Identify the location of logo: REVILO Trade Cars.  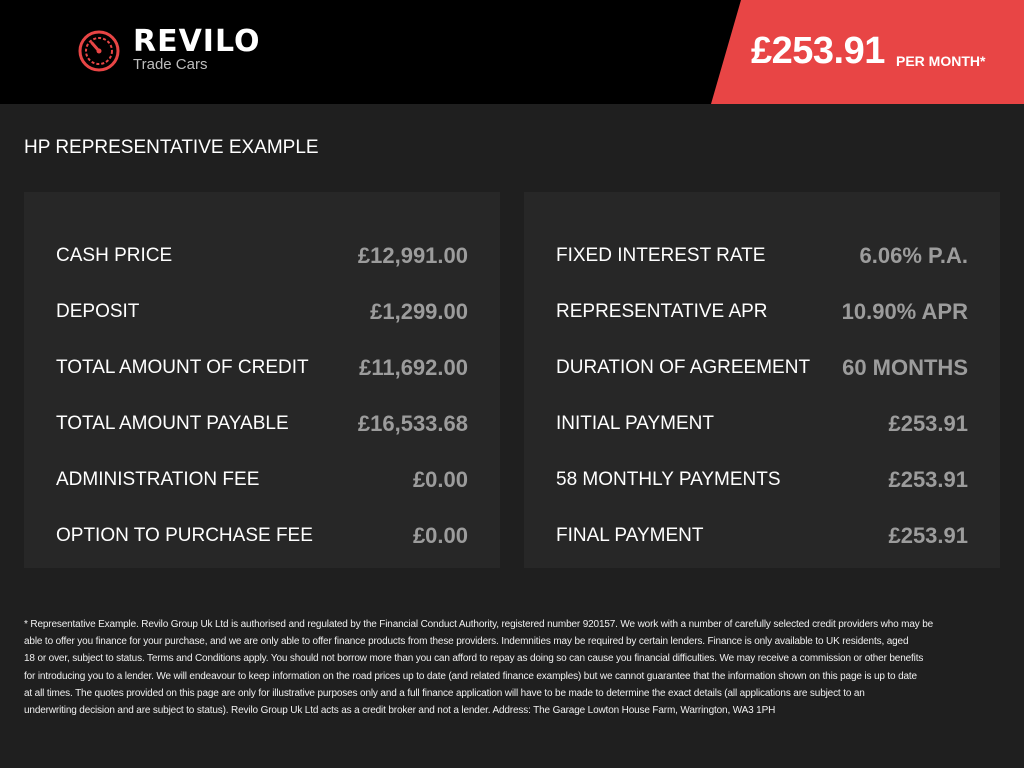
(169, 49).